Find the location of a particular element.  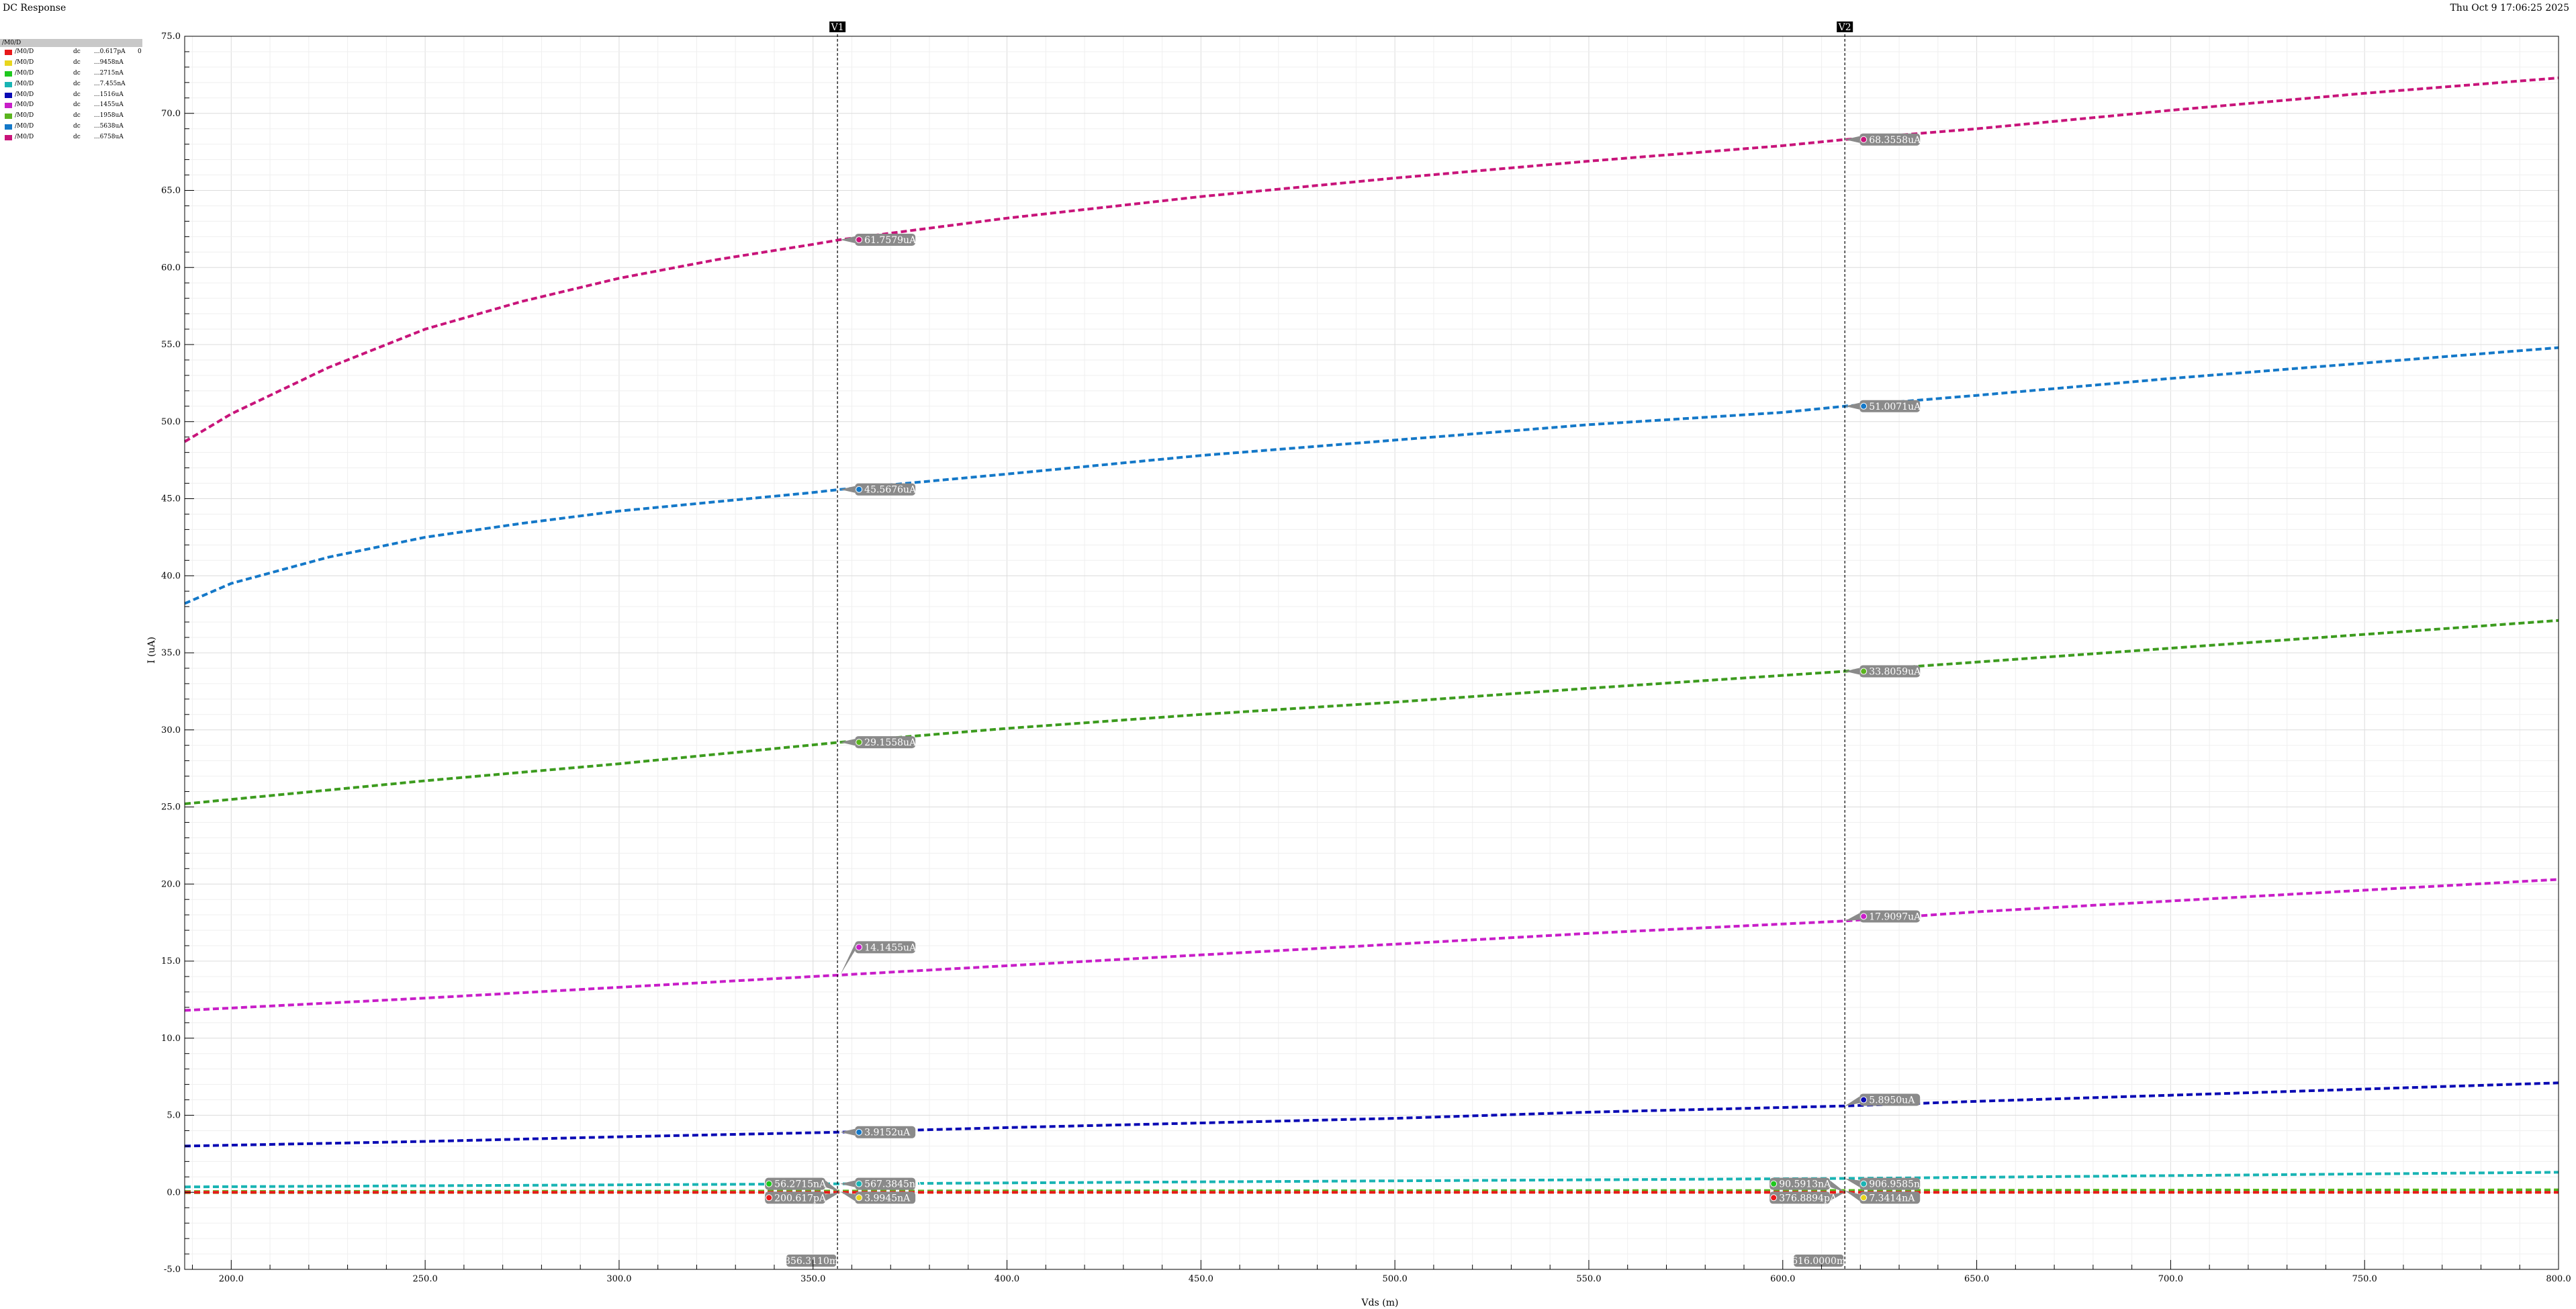

legend-item: /M0/D dc ...2715nA is located at coordinates (71, 74).